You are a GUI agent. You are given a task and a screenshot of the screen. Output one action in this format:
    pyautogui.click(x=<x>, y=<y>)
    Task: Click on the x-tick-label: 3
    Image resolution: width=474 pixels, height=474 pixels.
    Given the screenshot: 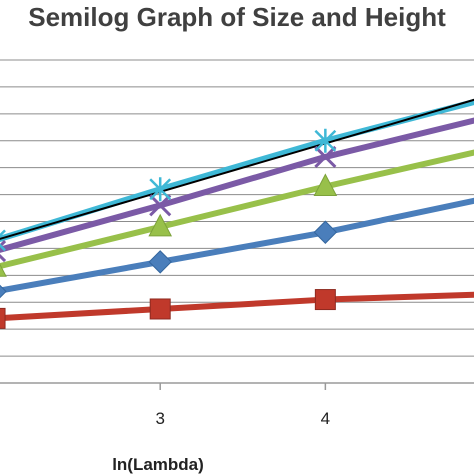 What is the action you would take?
    pyautogui.click(x=159, y=418)
    